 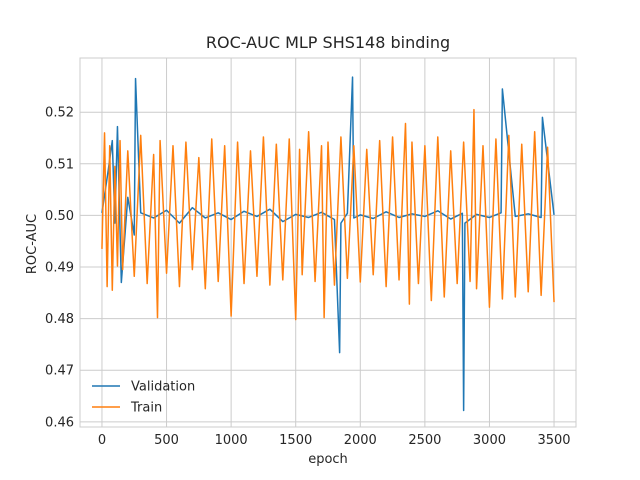 I want to click on y-tick-label: 0.51, so click(x=59, y=164).